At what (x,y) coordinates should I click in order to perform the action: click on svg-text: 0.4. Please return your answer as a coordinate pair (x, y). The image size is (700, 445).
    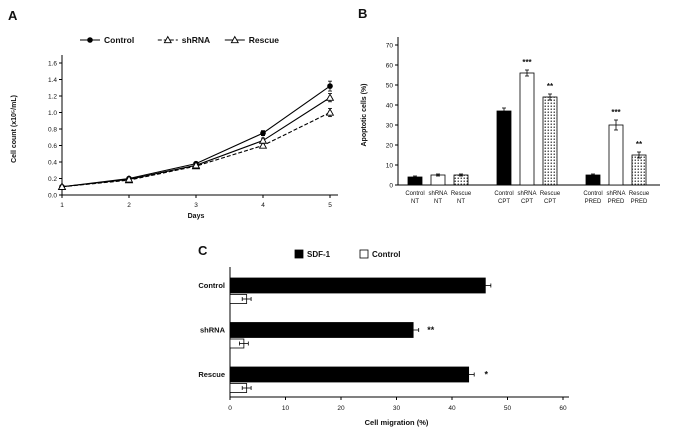
    Looking at the image, I should click on (52, 162).